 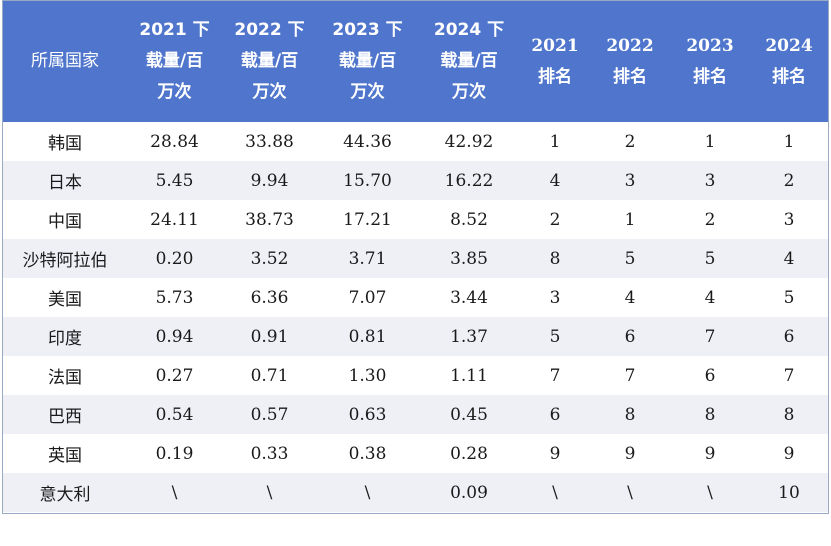 I want to click on downloads-2023-cell: 3.71, so click(x=367, y=258).